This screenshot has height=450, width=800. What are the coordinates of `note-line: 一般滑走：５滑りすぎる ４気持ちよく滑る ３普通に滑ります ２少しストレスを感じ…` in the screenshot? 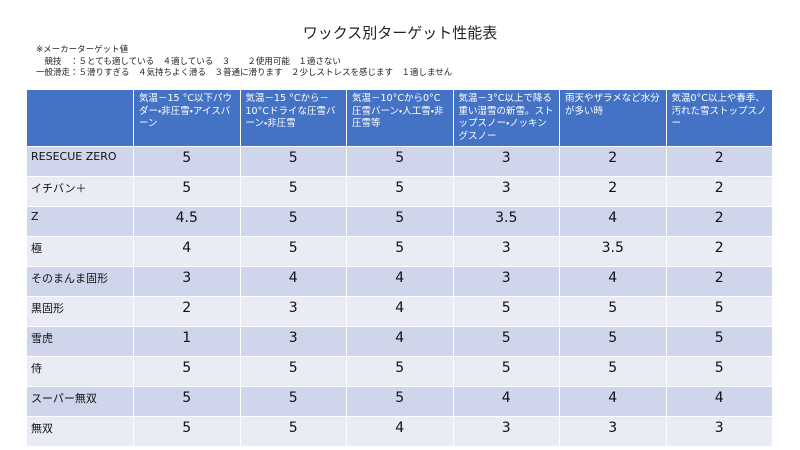 It's located at (244, 73).